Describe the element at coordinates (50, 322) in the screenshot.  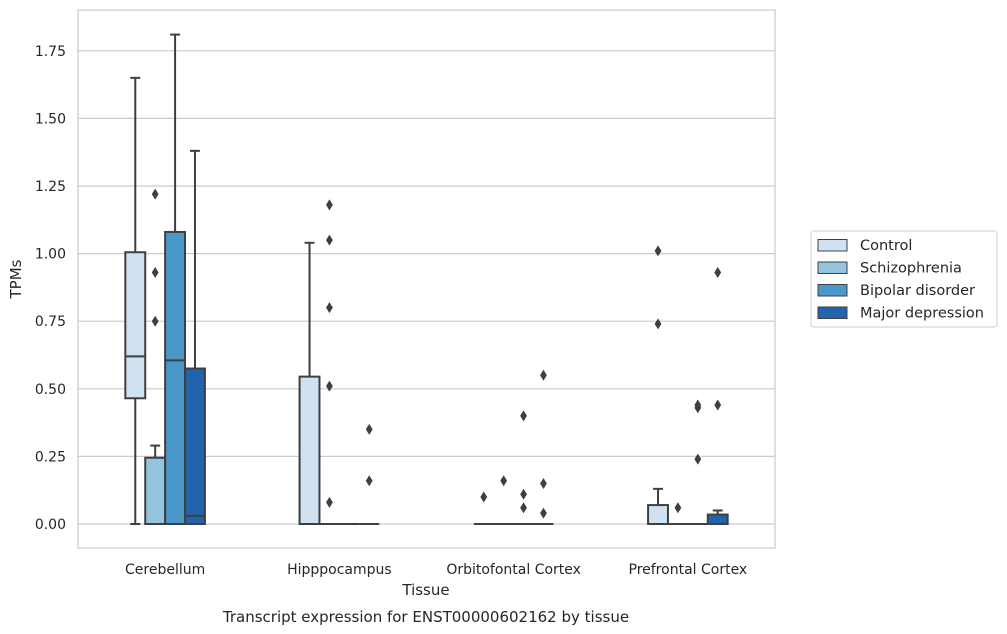
I see `y-tick-label: 0.75` at that location.